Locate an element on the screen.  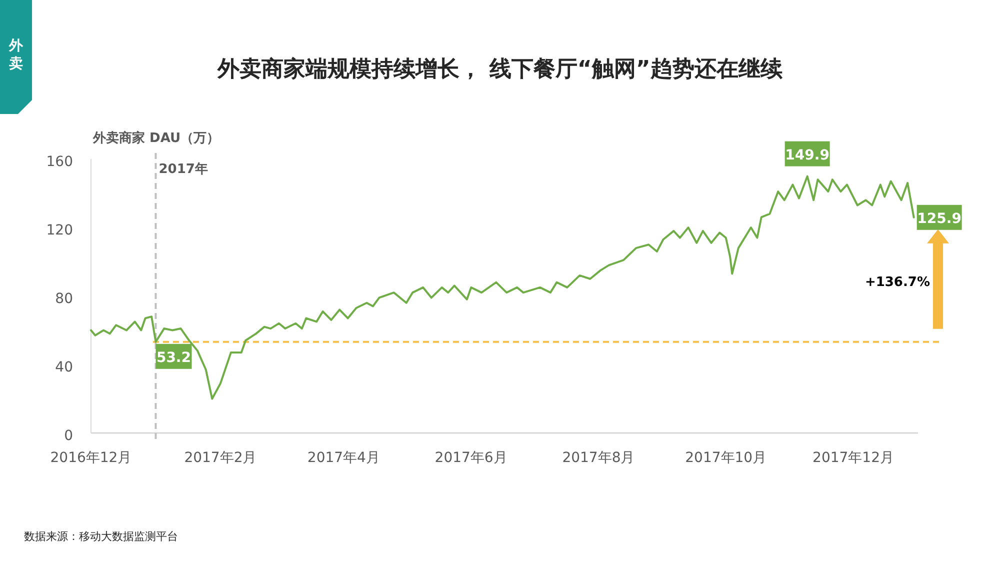
value-label: 125.9 is located at coordinates (939, 217).